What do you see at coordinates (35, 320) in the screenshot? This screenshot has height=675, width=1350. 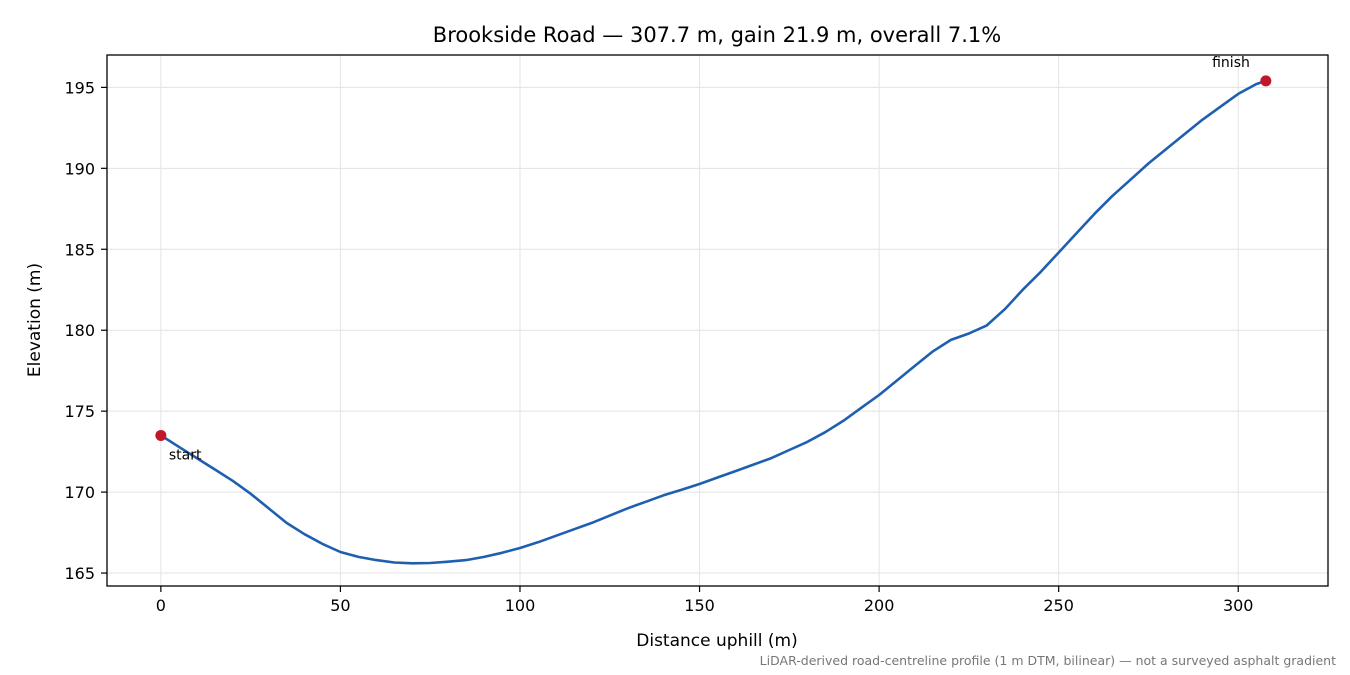 I see `y-axis-label: Elevation (m)` at bounding box center [35, 320].